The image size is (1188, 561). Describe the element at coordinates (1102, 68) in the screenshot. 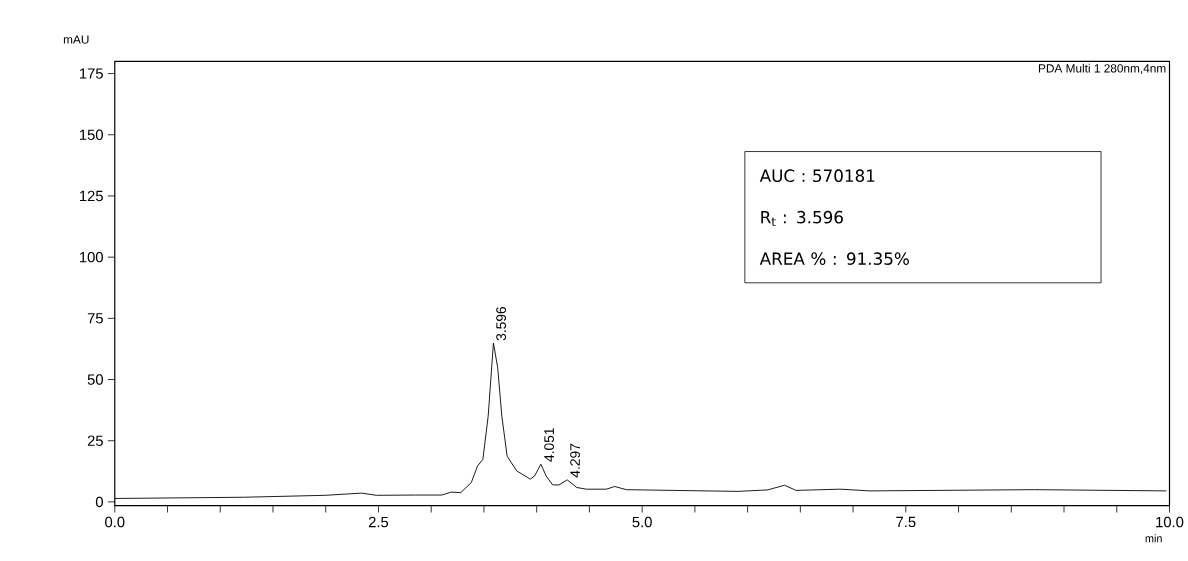

I see `annotation: PDA Multi 1 280nm,4nm` at that location.